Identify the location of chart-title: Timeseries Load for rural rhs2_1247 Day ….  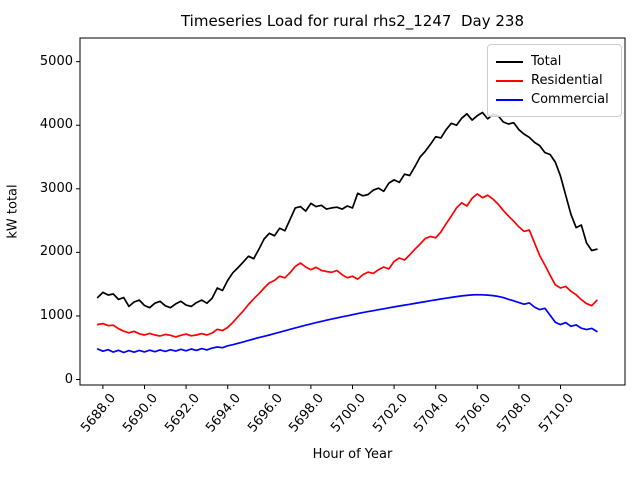
(352, 21).